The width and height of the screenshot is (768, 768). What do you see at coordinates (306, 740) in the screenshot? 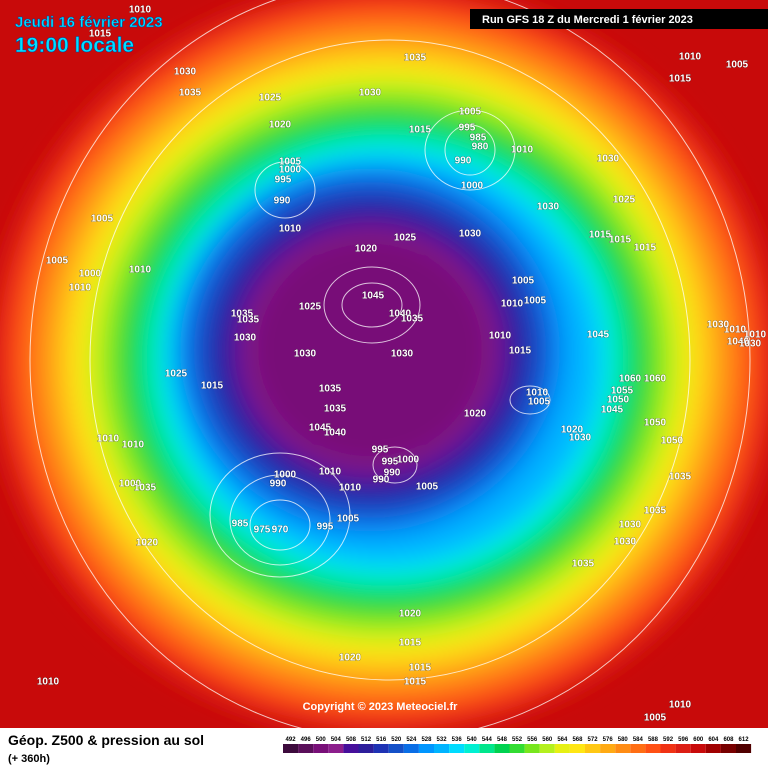
I see `colorbar-label: 496` at bounding box center [306, 740].